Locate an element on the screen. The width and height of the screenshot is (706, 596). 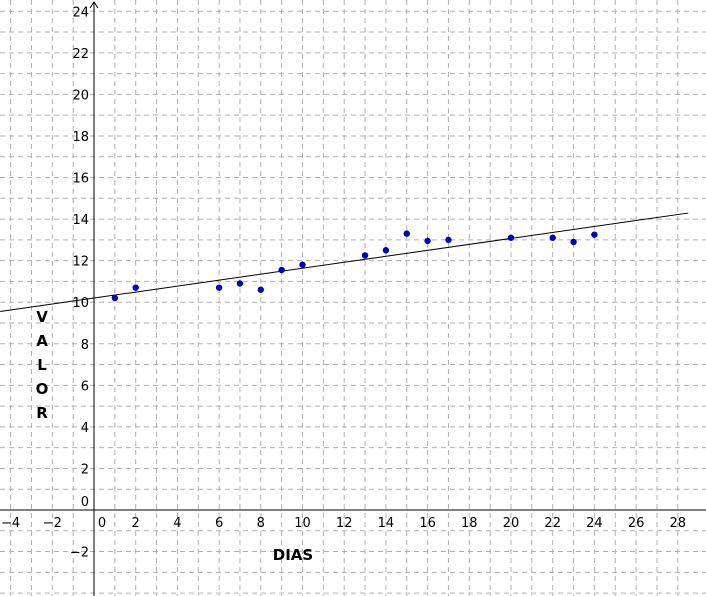
y-axis-title-letter: O is located at coordinates (42, 389).